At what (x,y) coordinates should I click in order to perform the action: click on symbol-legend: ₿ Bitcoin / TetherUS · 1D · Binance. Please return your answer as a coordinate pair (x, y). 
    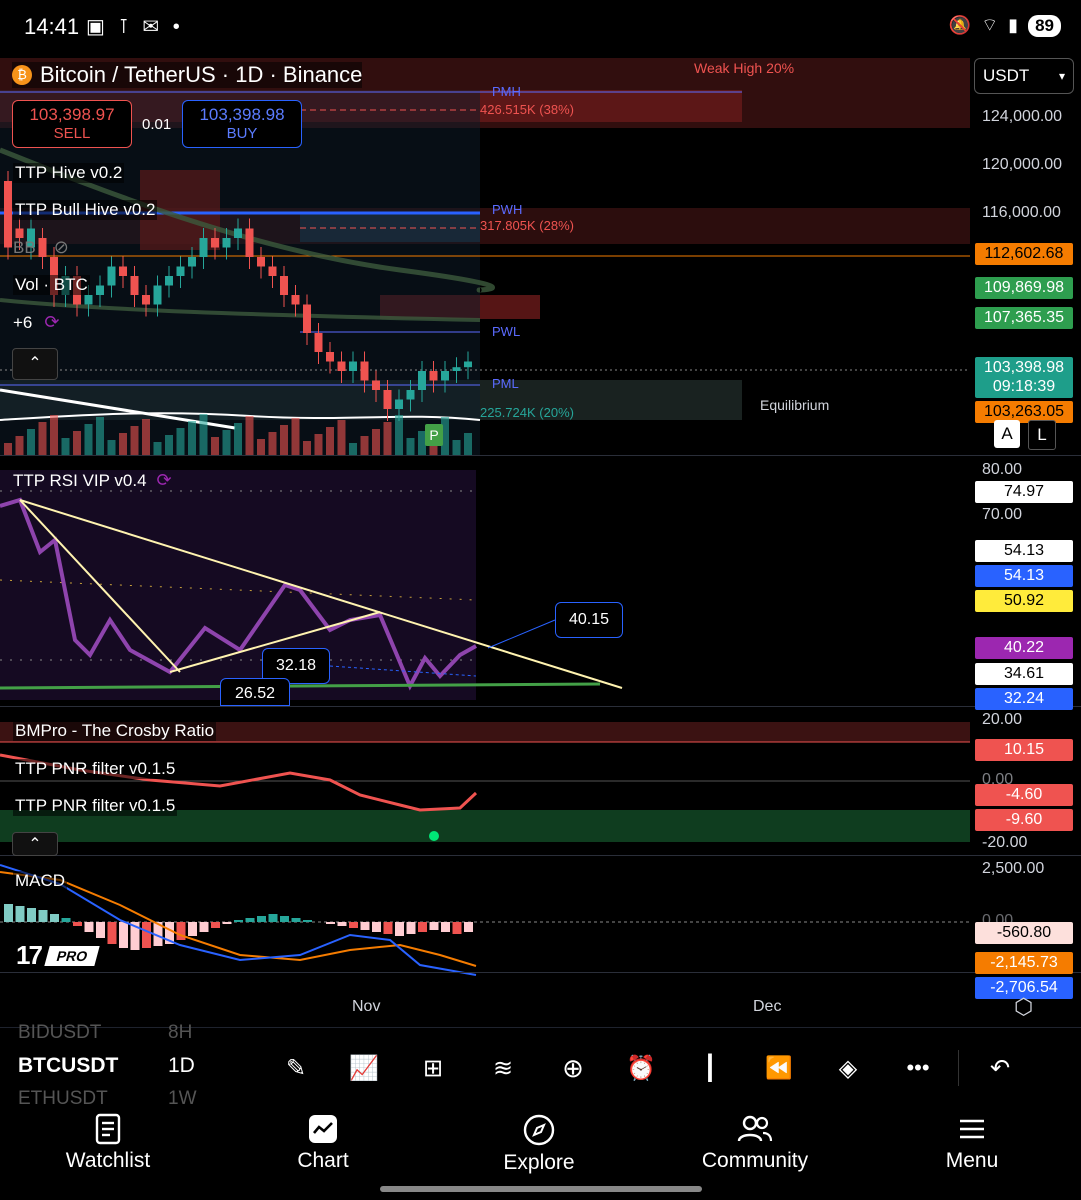
    Looking at the image, I should click on (187, 75).